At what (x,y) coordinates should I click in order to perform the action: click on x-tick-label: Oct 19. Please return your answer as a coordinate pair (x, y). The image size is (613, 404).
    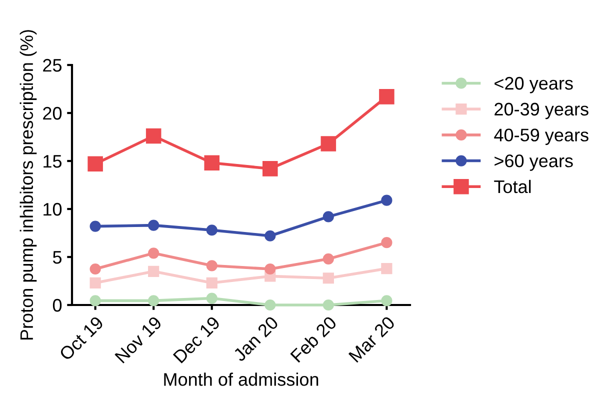
    Looking at the image, I should click on (81, 339).